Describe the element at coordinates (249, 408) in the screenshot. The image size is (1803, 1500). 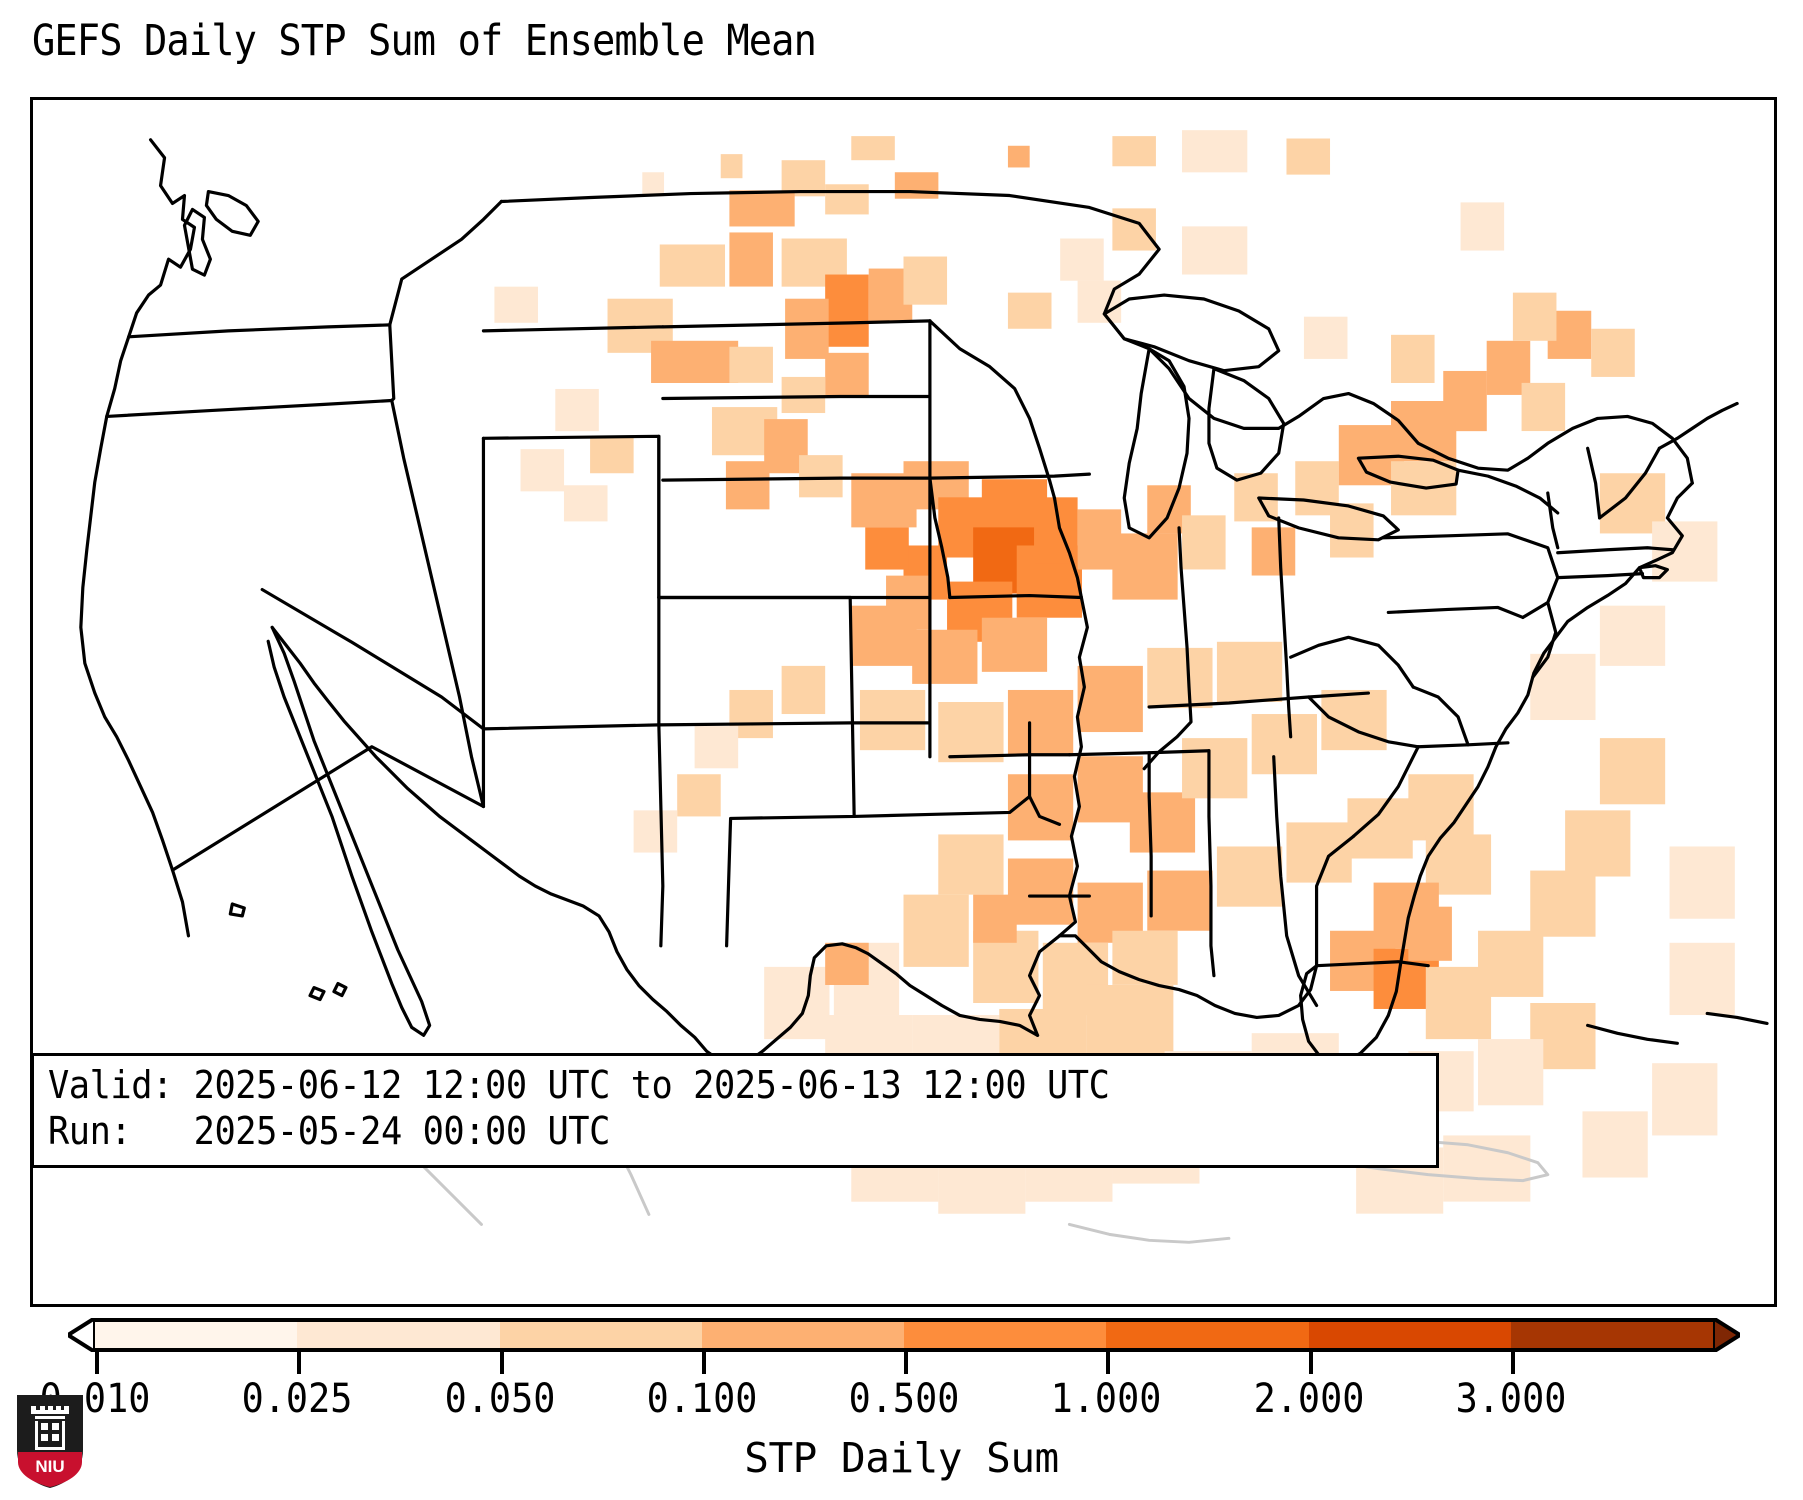
I see `state-border-or-ca` at that location.